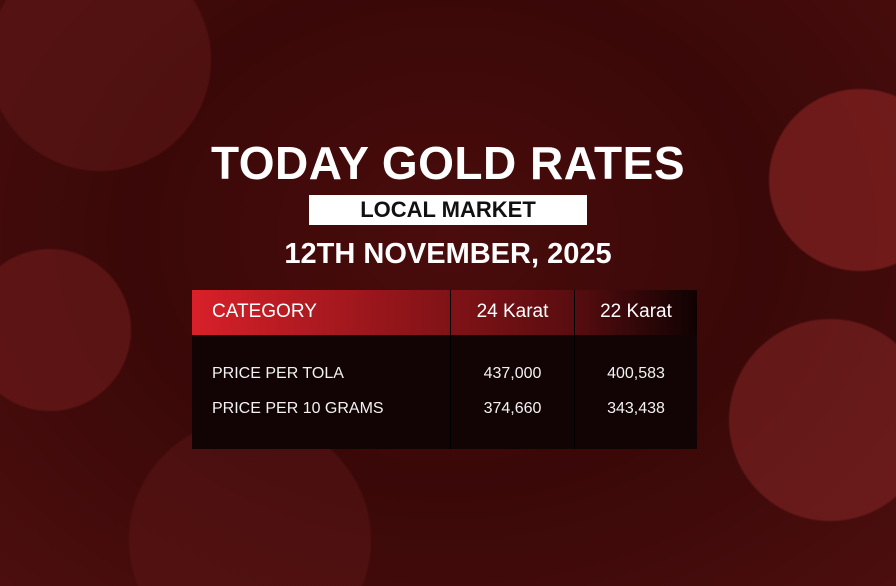 The image size is (896, 586). Describe the element at coordinates (448, 210) in the screenshot. I see `market-badge: LOCAL MARKET` at that location.